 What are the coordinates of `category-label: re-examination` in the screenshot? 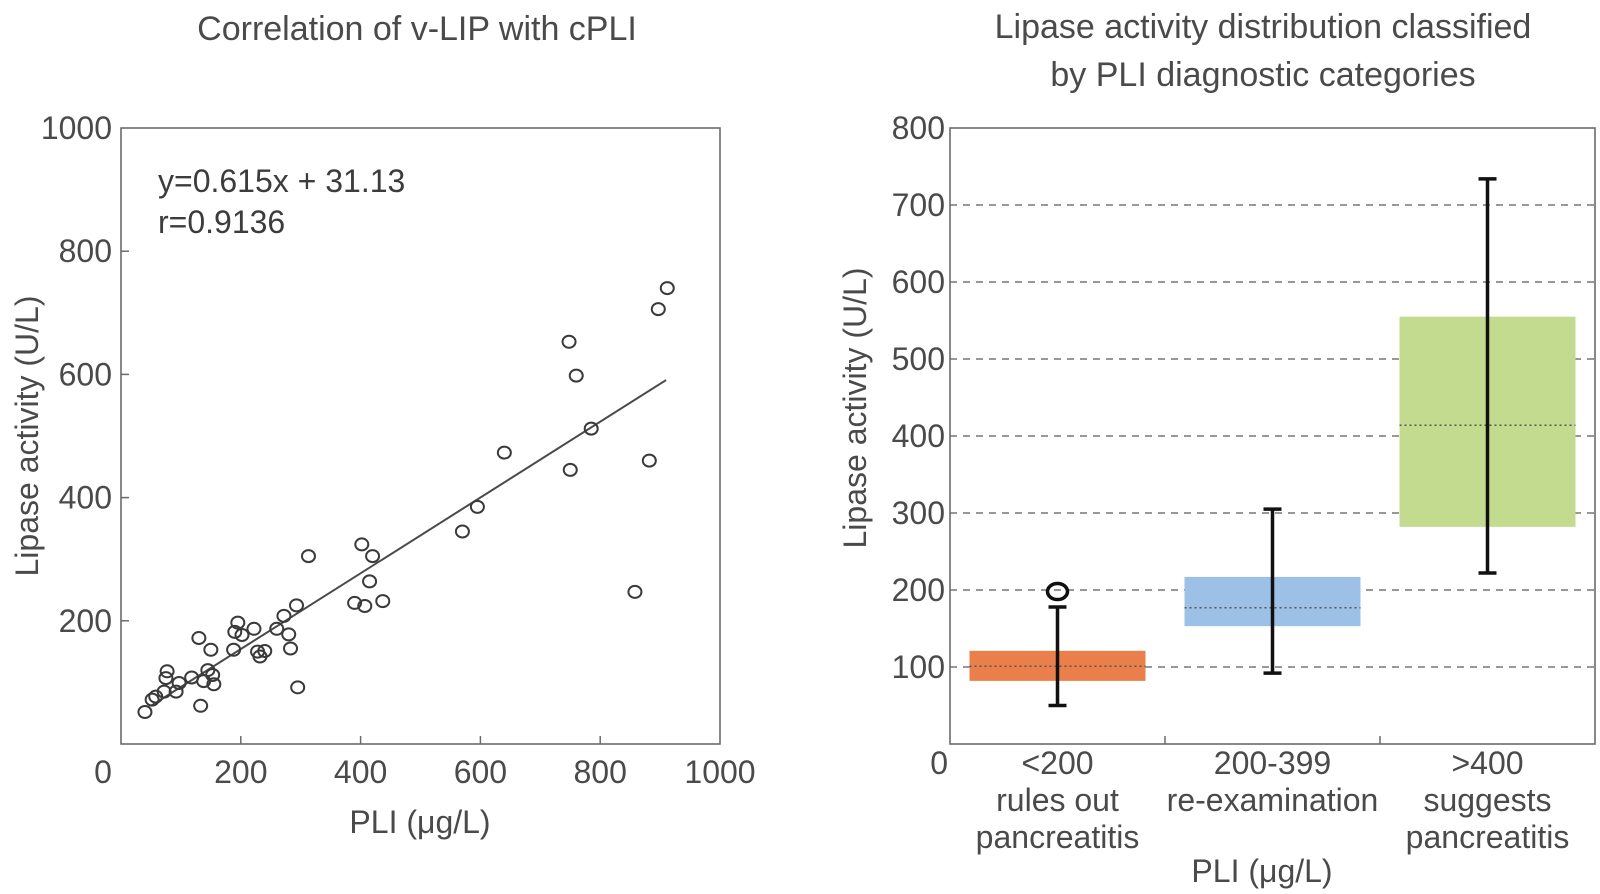 It's located at (1273, 800).